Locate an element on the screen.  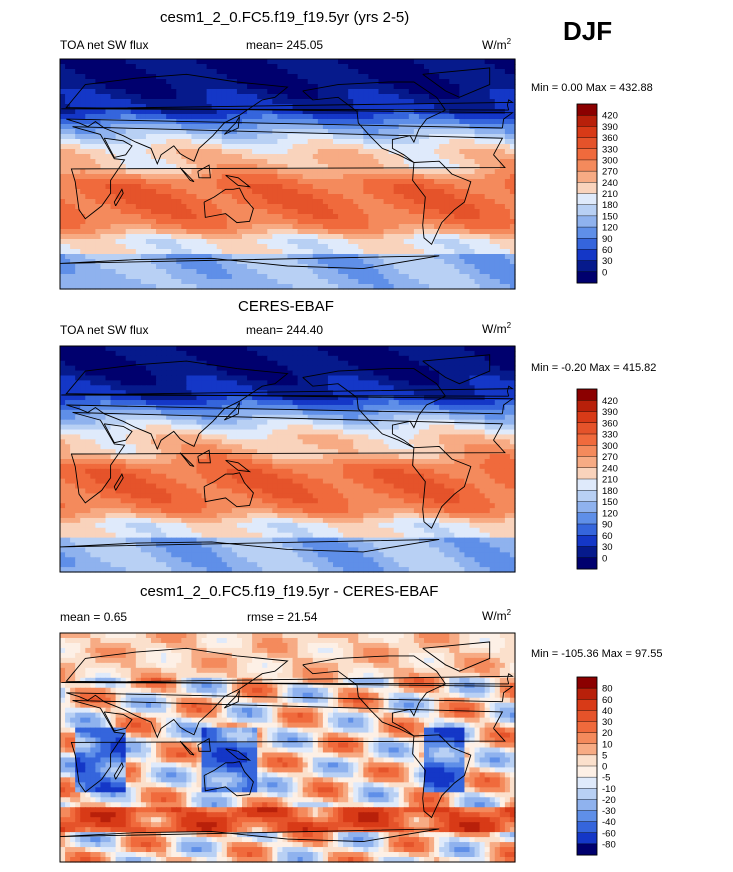
colorbar-tick-label: 5 is located at coordinates (604, 755).